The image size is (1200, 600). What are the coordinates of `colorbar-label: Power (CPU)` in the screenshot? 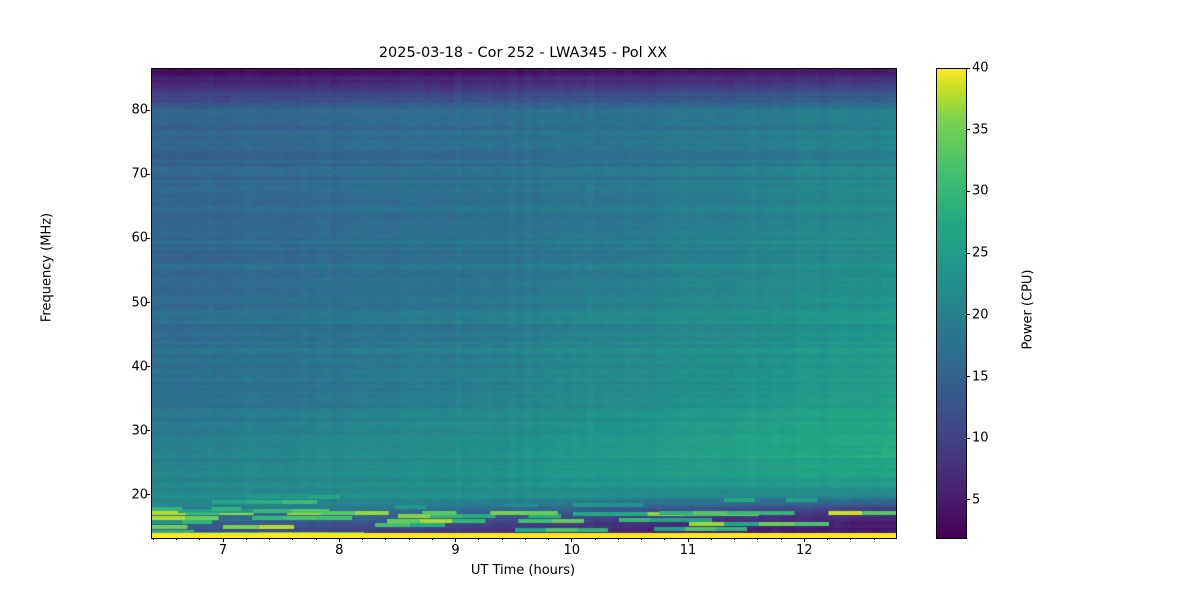 It's located at (1028, 309).